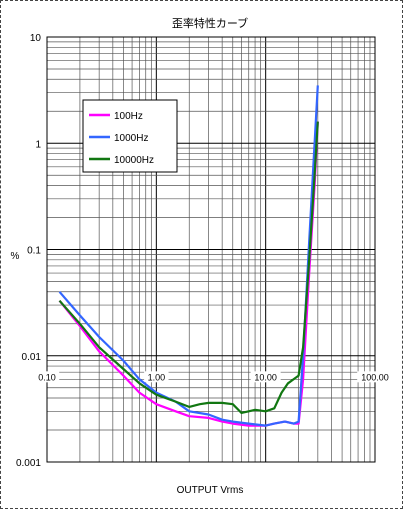  I want to click on legend: 100Hz 1000Hz 10000Hz, so click(130, 136).